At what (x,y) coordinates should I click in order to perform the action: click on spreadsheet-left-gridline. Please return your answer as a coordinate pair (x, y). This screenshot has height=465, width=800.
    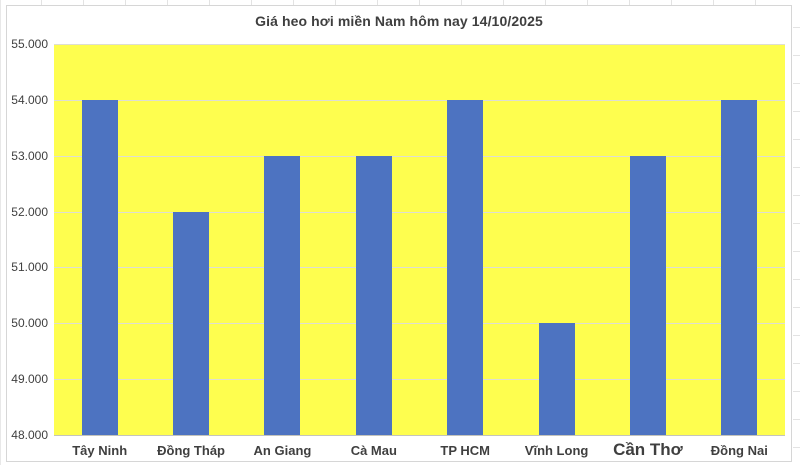
    Looking at the image, I should click on (0, 232).